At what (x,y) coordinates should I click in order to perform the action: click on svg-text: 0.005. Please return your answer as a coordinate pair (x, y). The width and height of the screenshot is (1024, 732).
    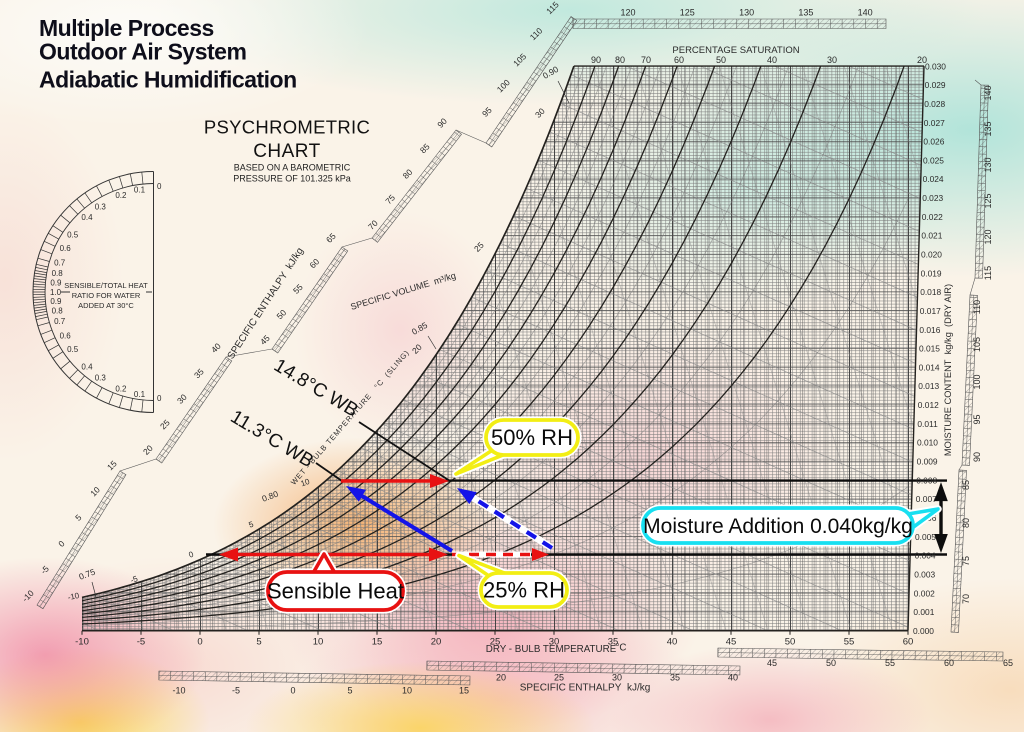
    Looking at the image, I should click on (925, 537).